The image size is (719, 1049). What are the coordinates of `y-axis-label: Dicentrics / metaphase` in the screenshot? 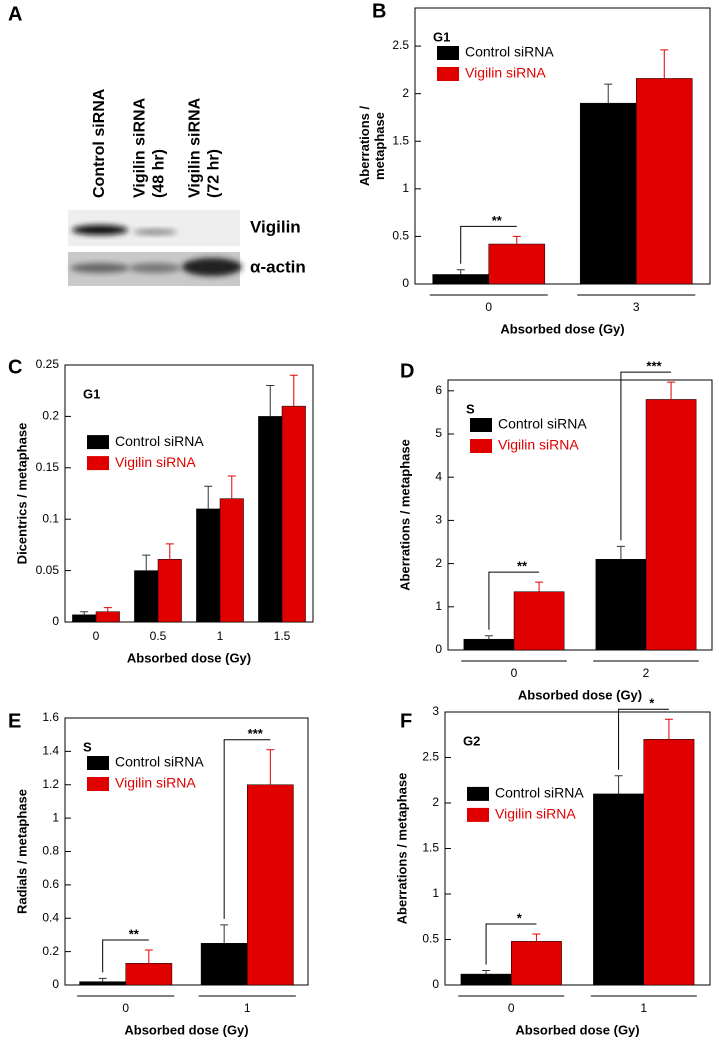 It's located at (21, 494).